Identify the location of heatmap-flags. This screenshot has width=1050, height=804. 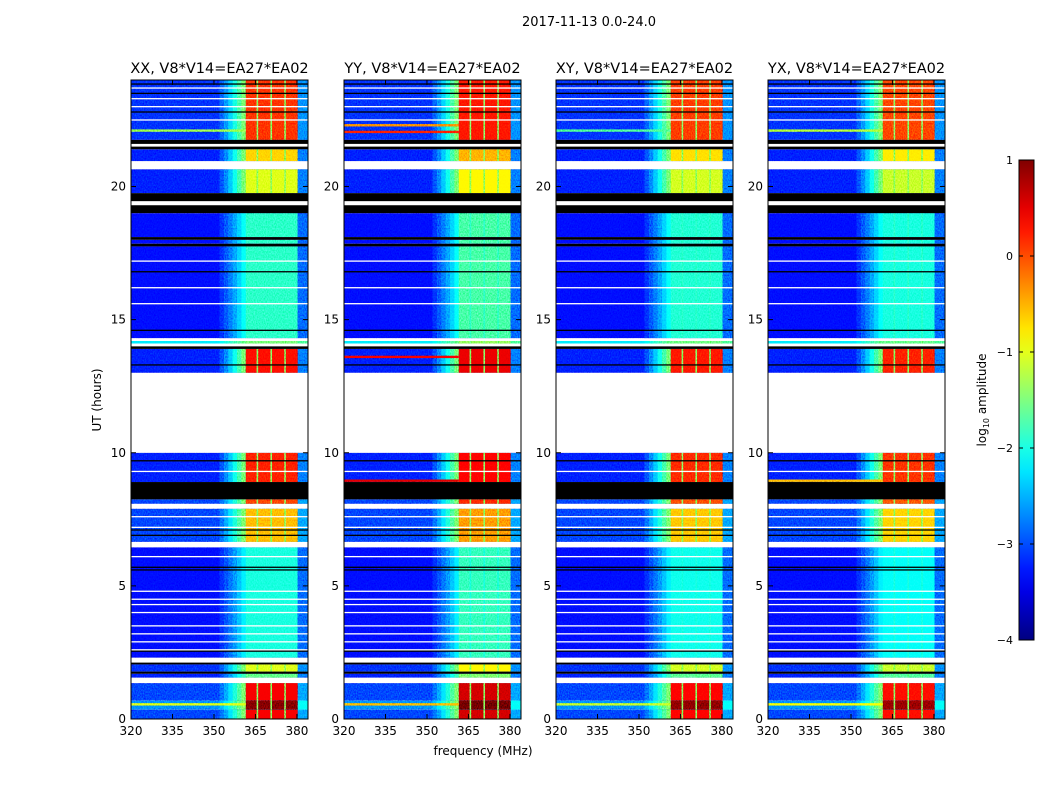
(856, 383).